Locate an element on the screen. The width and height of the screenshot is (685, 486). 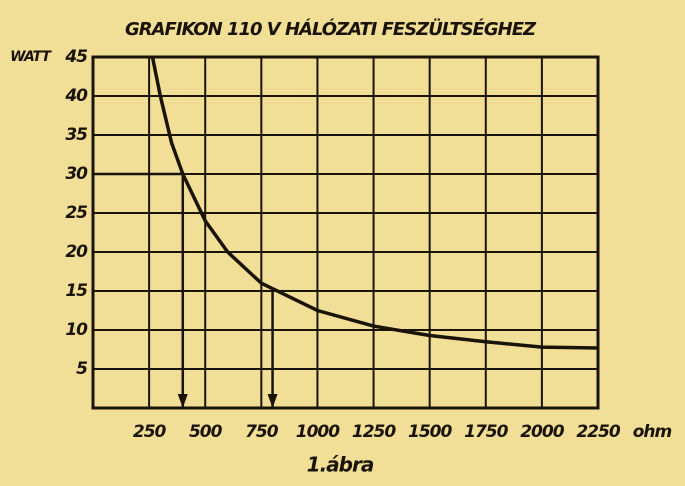
y-tick-label: 20 is located at coordinates (76, 252).